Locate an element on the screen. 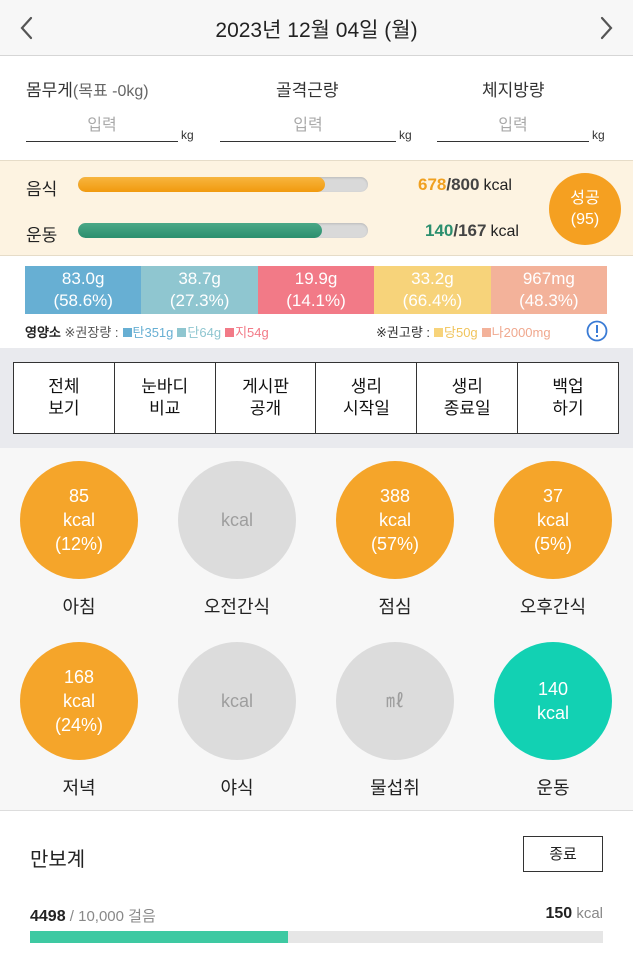  water-unit: ㎖ is located at coordinates (395, 701).